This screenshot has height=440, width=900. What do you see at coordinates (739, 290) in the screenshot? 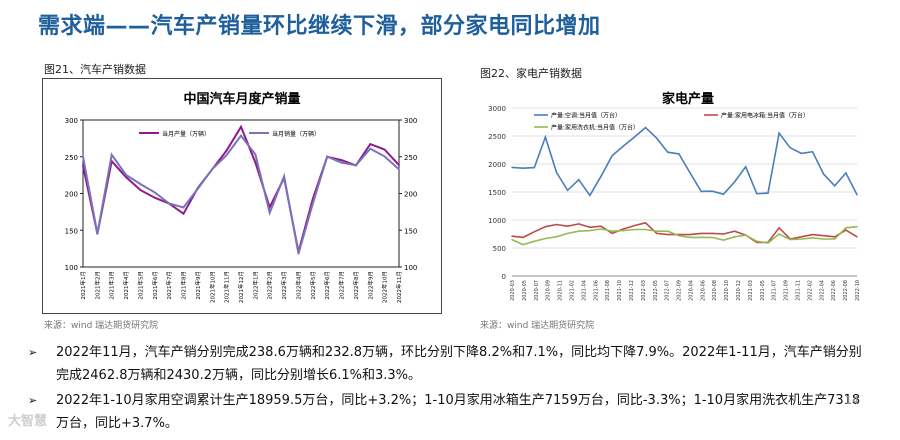
I see `x-tick-label: 2020-12` at bounding box center [739, 290].